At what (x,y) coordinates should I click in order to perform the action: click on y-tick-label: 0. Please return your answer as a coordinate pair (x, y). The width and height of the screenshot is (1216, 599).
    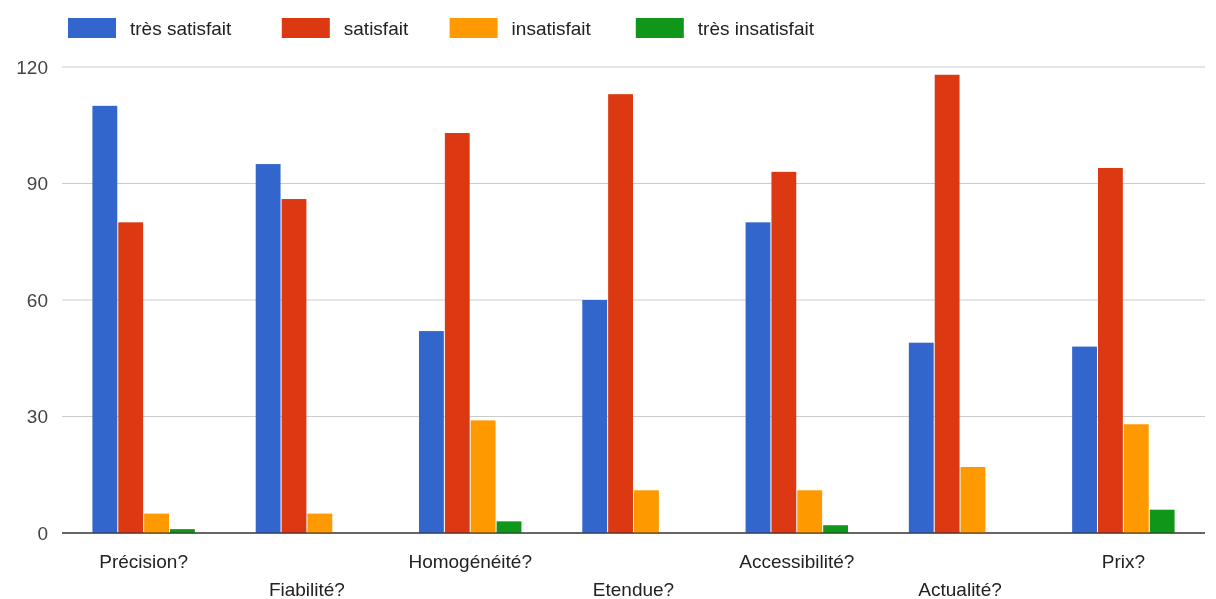
    Looking at the image, I should click on (42, 533).